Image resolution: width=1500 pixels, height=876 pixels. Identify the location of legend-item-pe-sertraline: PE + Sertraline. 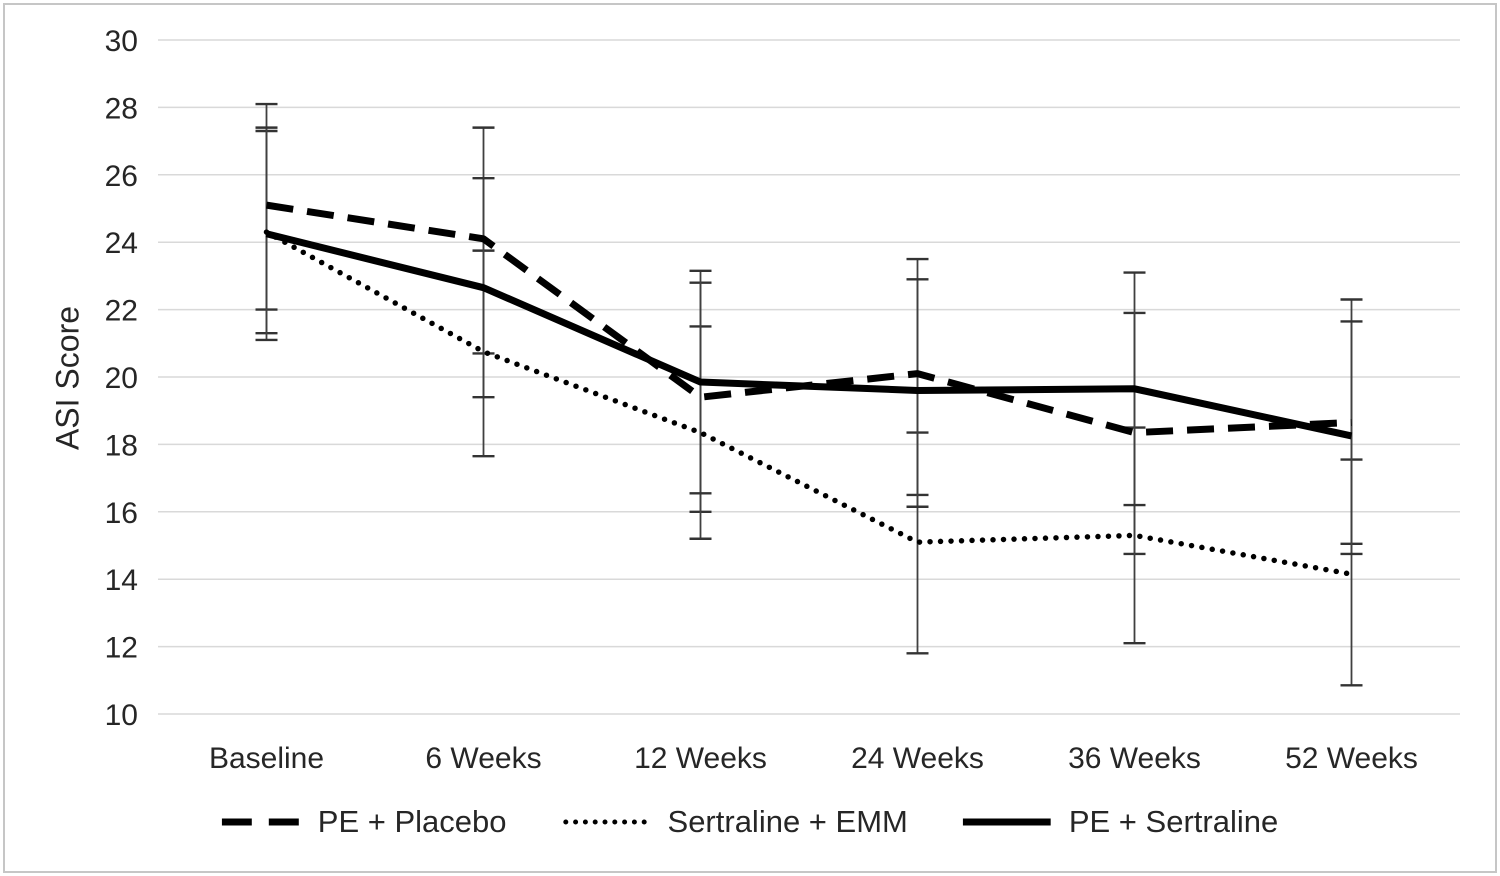
(1120, 822).